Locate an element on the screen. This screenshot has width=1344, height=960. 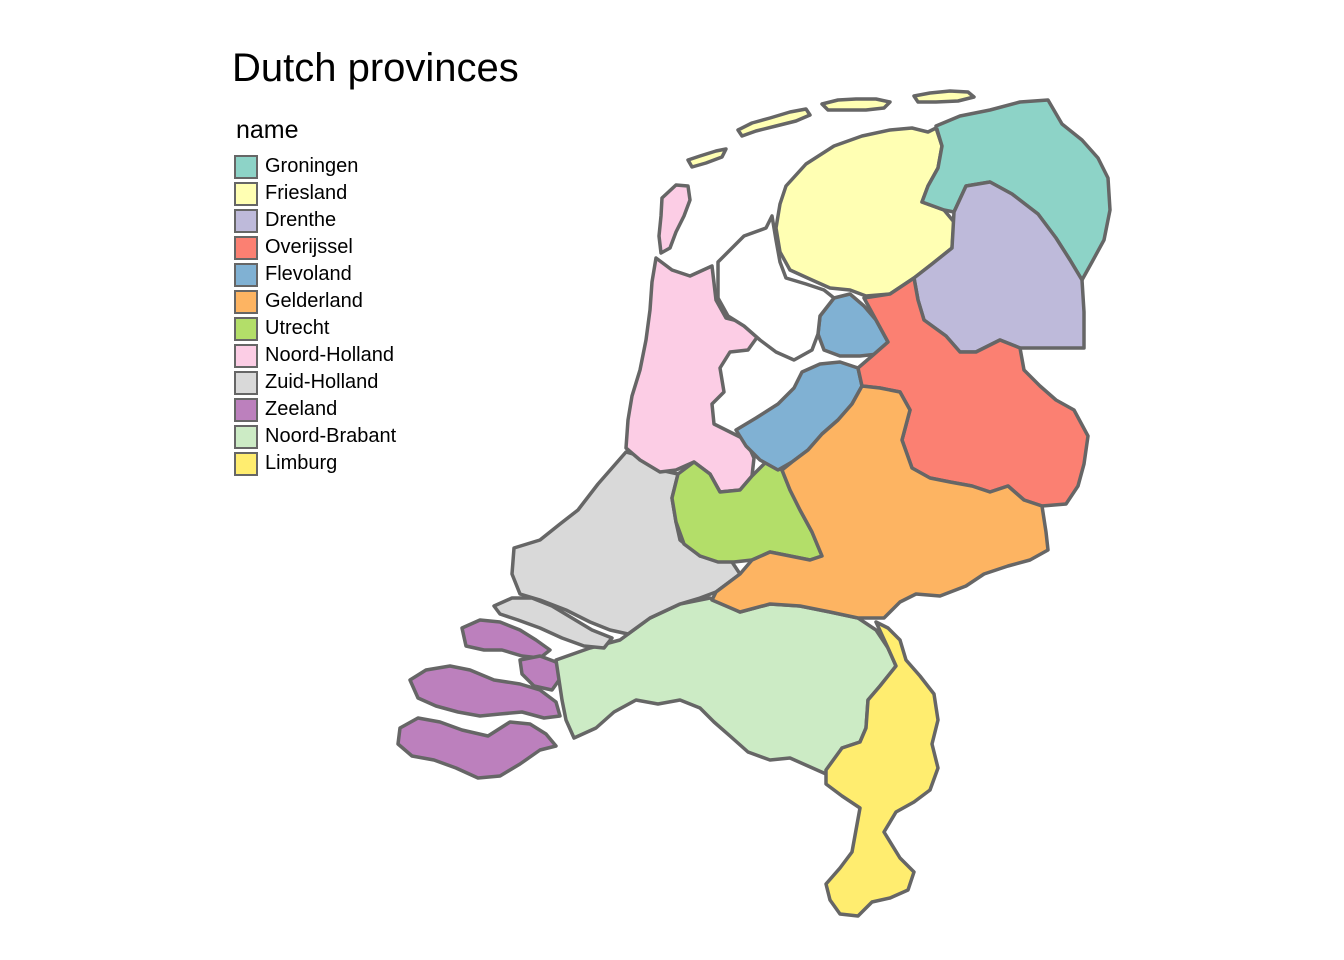
legend-item: Gelderland is located at coordinates (315, 301).